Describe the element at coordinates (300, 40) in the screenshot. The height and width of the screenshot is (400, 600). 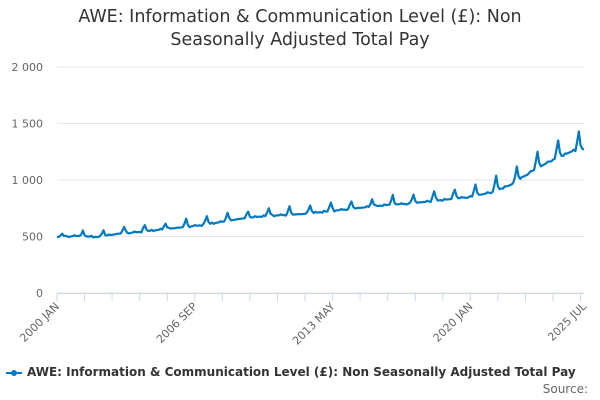
I see `chart-title-line-2: Seasonally Adjusted Total Pay` at that location.